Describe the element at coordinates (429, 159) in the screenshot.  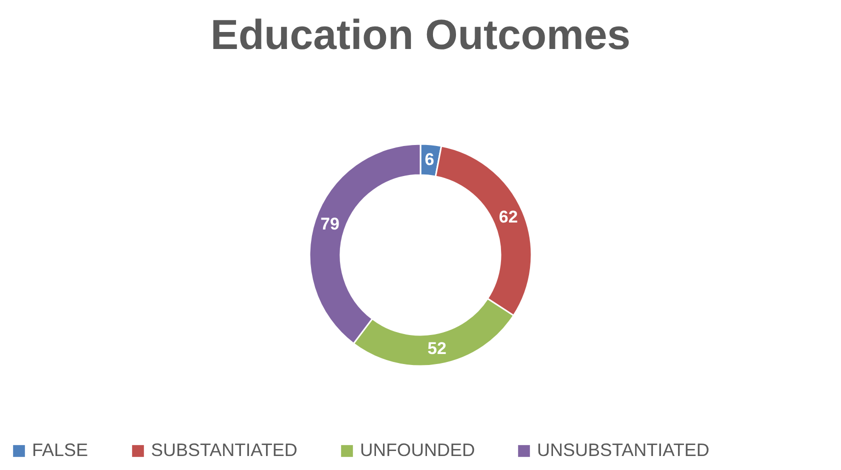
I see `data-label: 6` at that location.